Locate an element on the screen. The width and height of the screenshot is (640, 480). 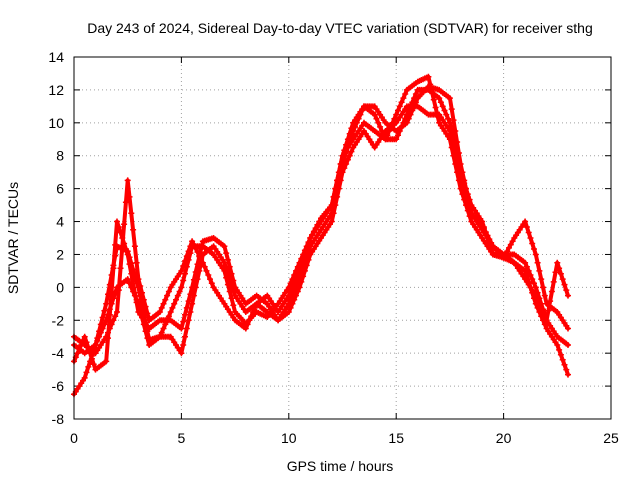
x-tick-label: 15 is located at coordinates (396, 438).